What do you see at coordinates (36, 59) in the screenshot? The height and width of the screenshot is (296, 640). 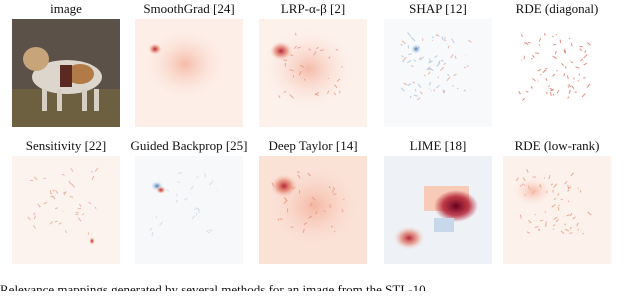 I see `dog-head` at bounding box center [36, 59].